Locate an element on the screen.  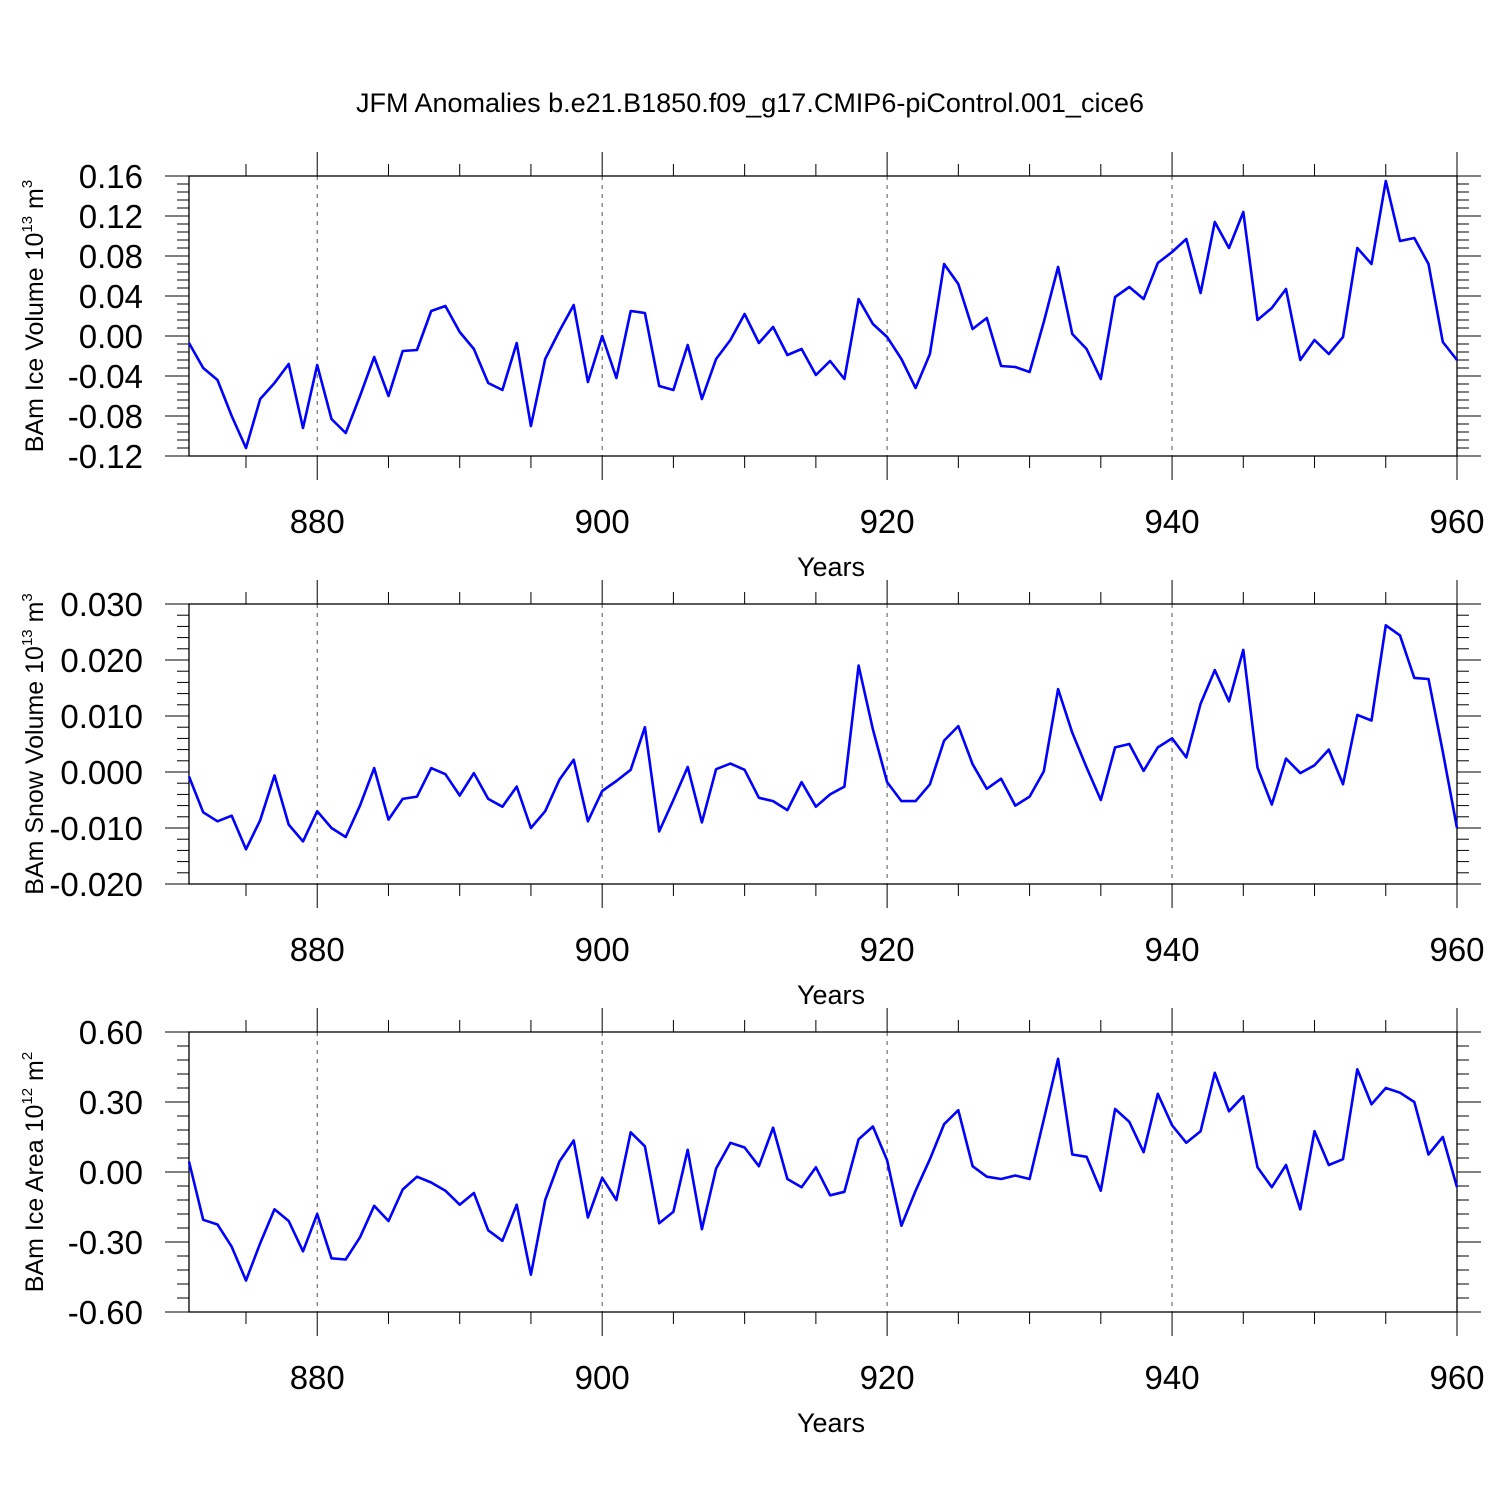
y-tick-label: -0.60 is located at coordinates (105, 1312).